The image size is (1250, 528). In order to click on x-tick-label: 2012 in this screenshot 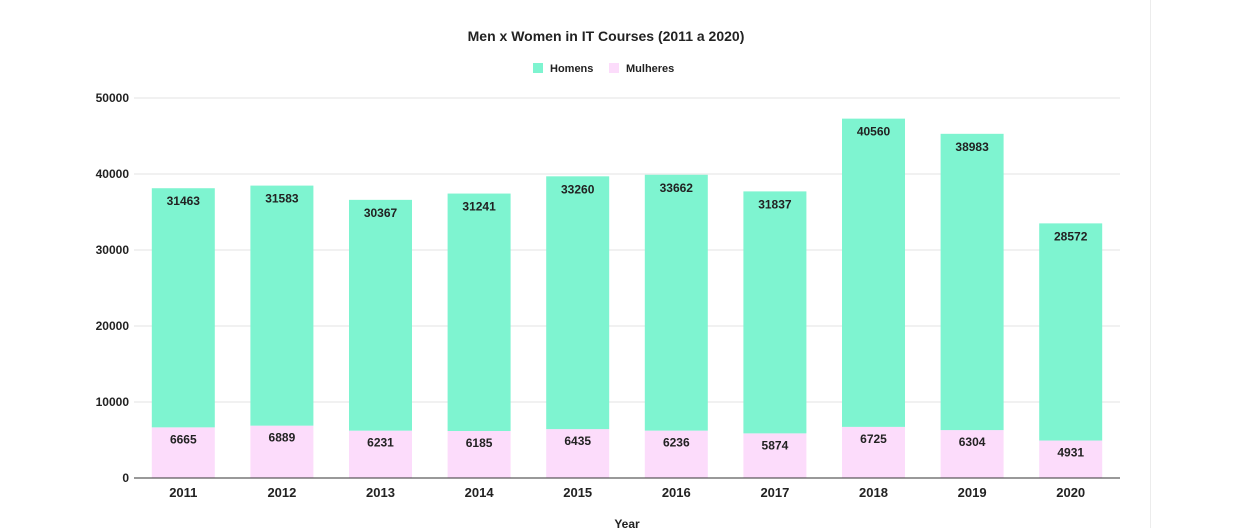, I will do `click(281, 492)`.